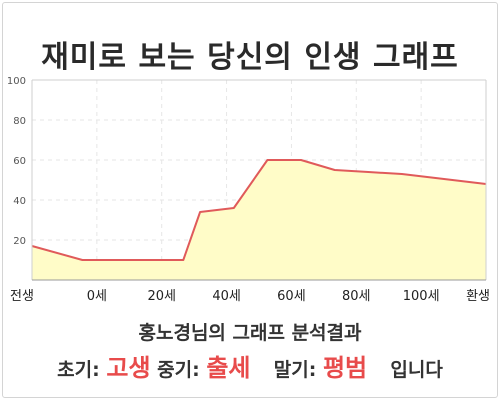 Image resolution: width=500 pixels, height=400 pixels. Describe the element at coordinates (19, 201) in the screenshot. I see `y-tick-label: 40` at that location.